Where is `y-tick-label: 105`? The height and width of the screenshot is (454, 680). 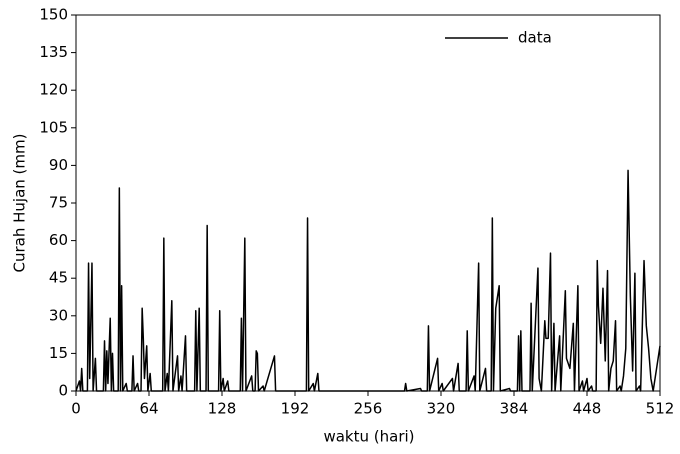 y-tick-label: 105 is located at coordinates (53, 127).